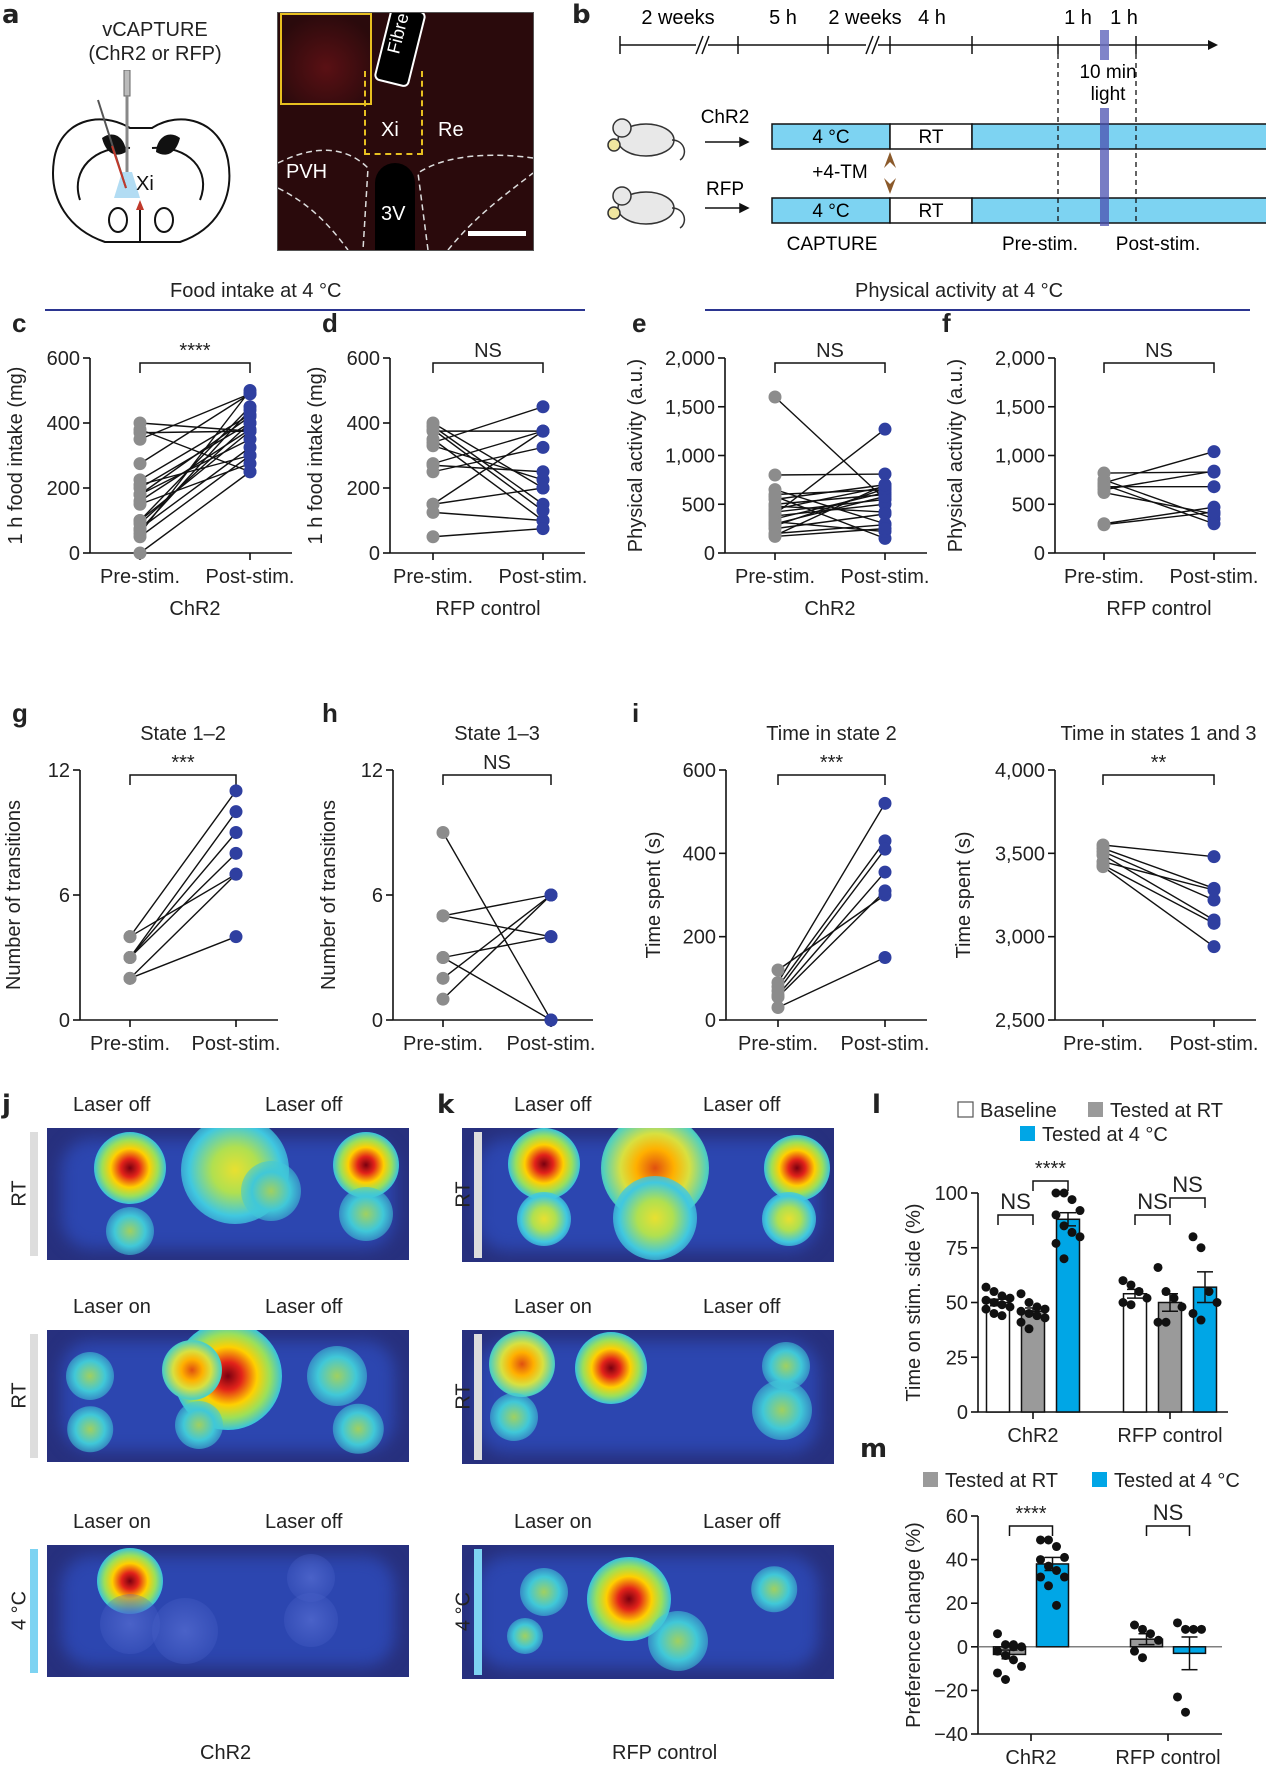 This screenshot has height=1769, width=1266. Describe the element at coordinates (155, 54) in the screenshot. I see `vcapture-subtitle: (ChR2 or RFP)` at that location.